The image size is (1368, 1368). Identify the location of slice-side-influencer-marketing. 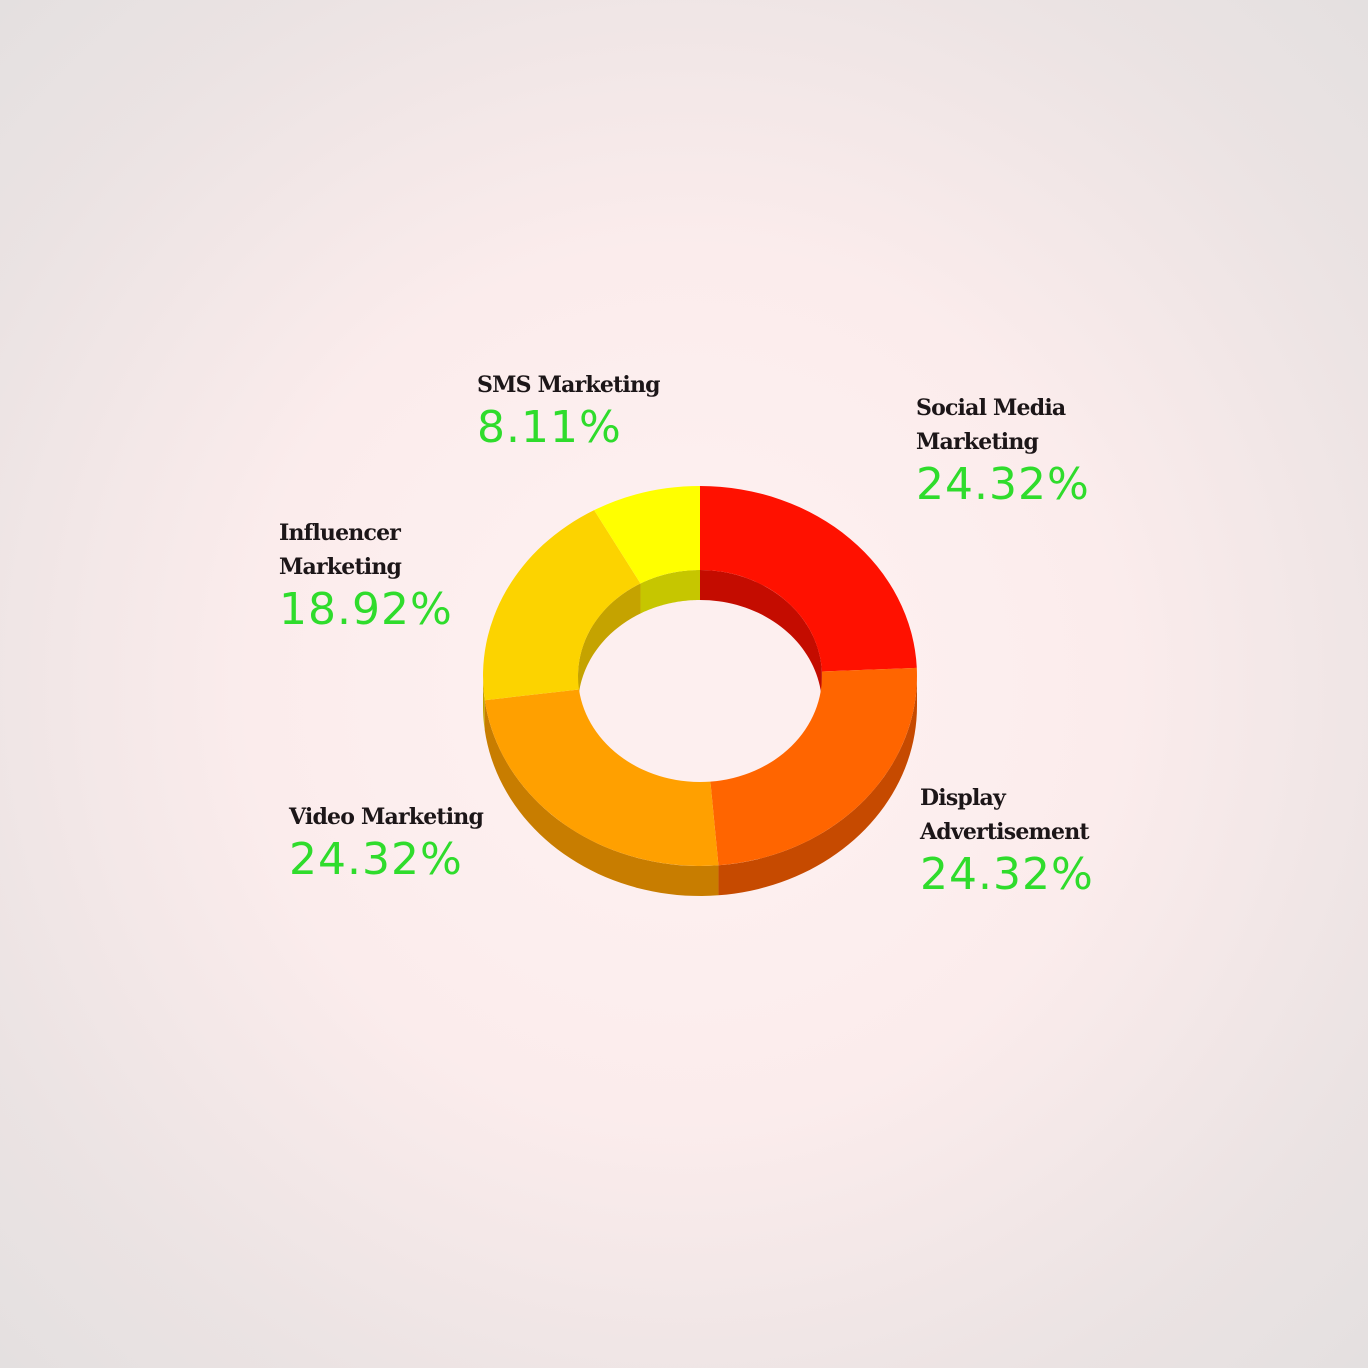
(484, 703).